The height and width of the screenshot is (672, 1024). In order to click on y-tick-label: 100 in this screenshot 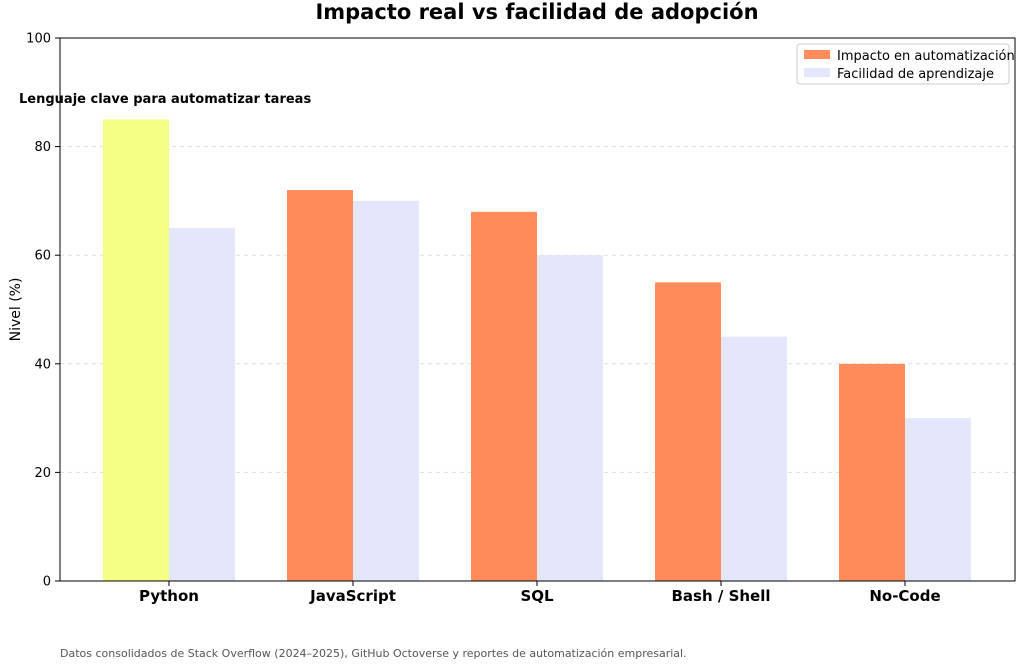, I will do `click(38, 39)`.